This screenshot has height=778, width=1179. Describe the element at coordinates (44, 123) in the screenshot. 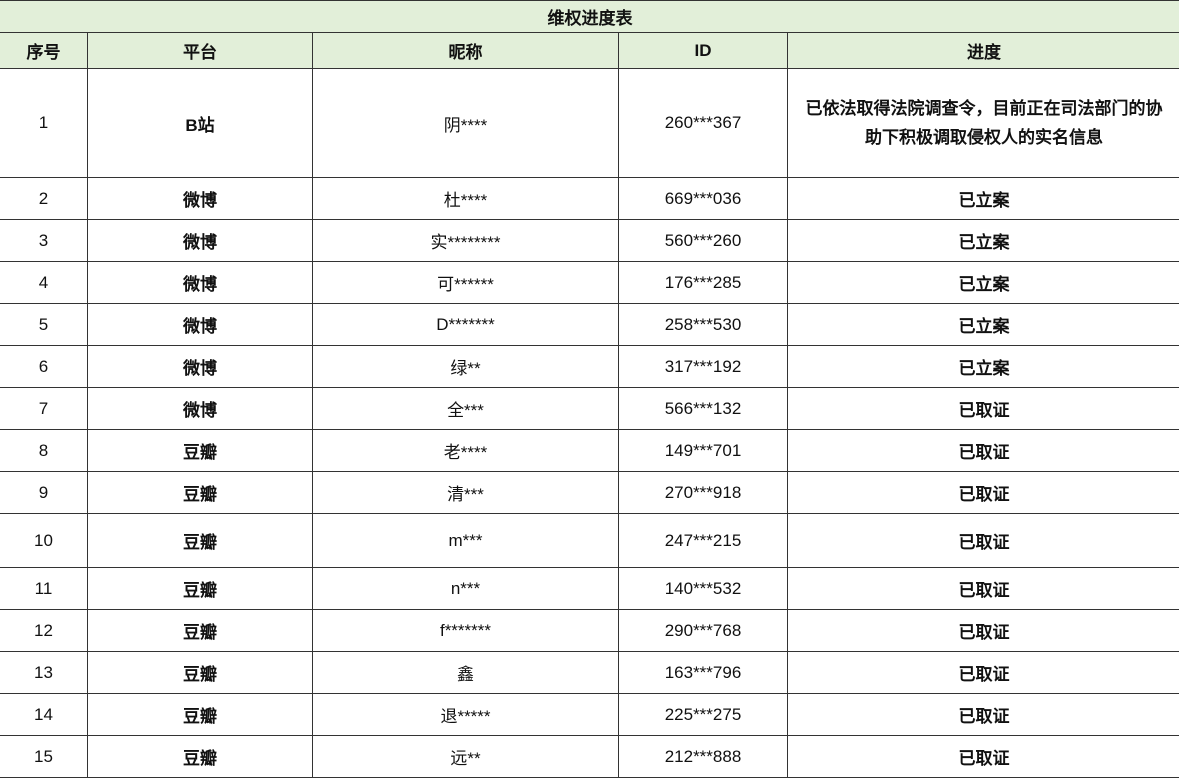

I see `cell-no: 1` at that location.